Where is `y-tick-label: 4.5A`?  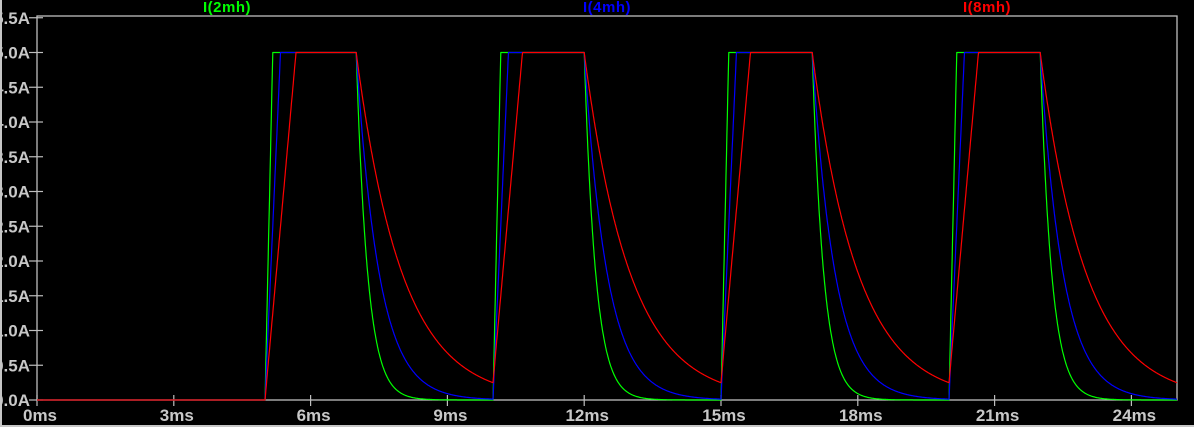 y-tick-label: 4.5A is located at coordinates (15, 87).